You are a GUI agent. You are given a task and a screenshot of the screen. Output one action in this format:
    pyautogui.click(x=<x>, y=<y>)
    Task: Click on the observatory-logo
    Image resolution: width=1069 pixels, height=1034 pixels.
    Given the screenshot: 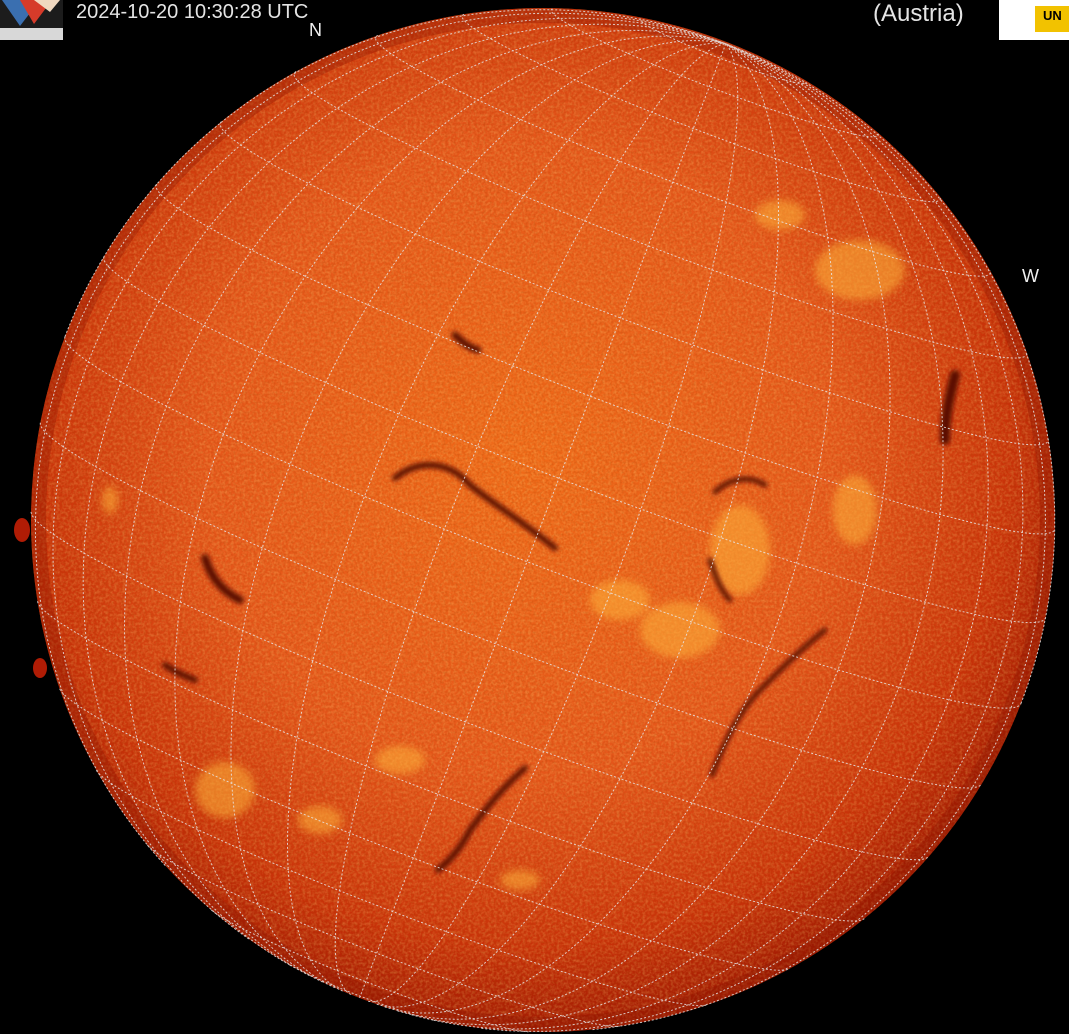 What is the action you would take?
    pyautogui.click(x=31, y=20)
    